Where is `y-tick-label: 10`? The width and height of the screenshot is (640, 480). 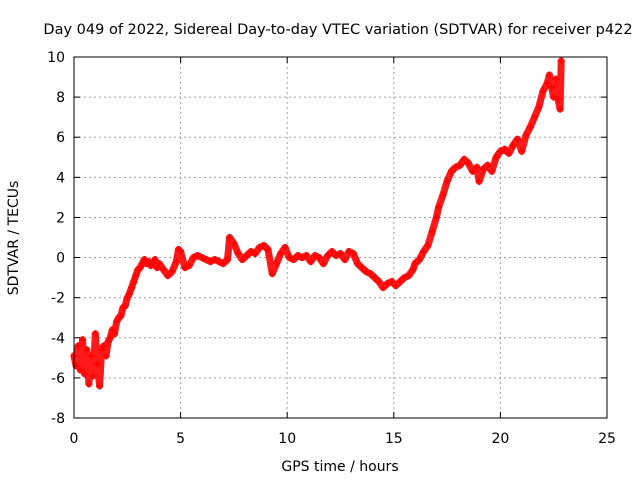
y-tick-label: 10 is located at coordinates (56, 58).